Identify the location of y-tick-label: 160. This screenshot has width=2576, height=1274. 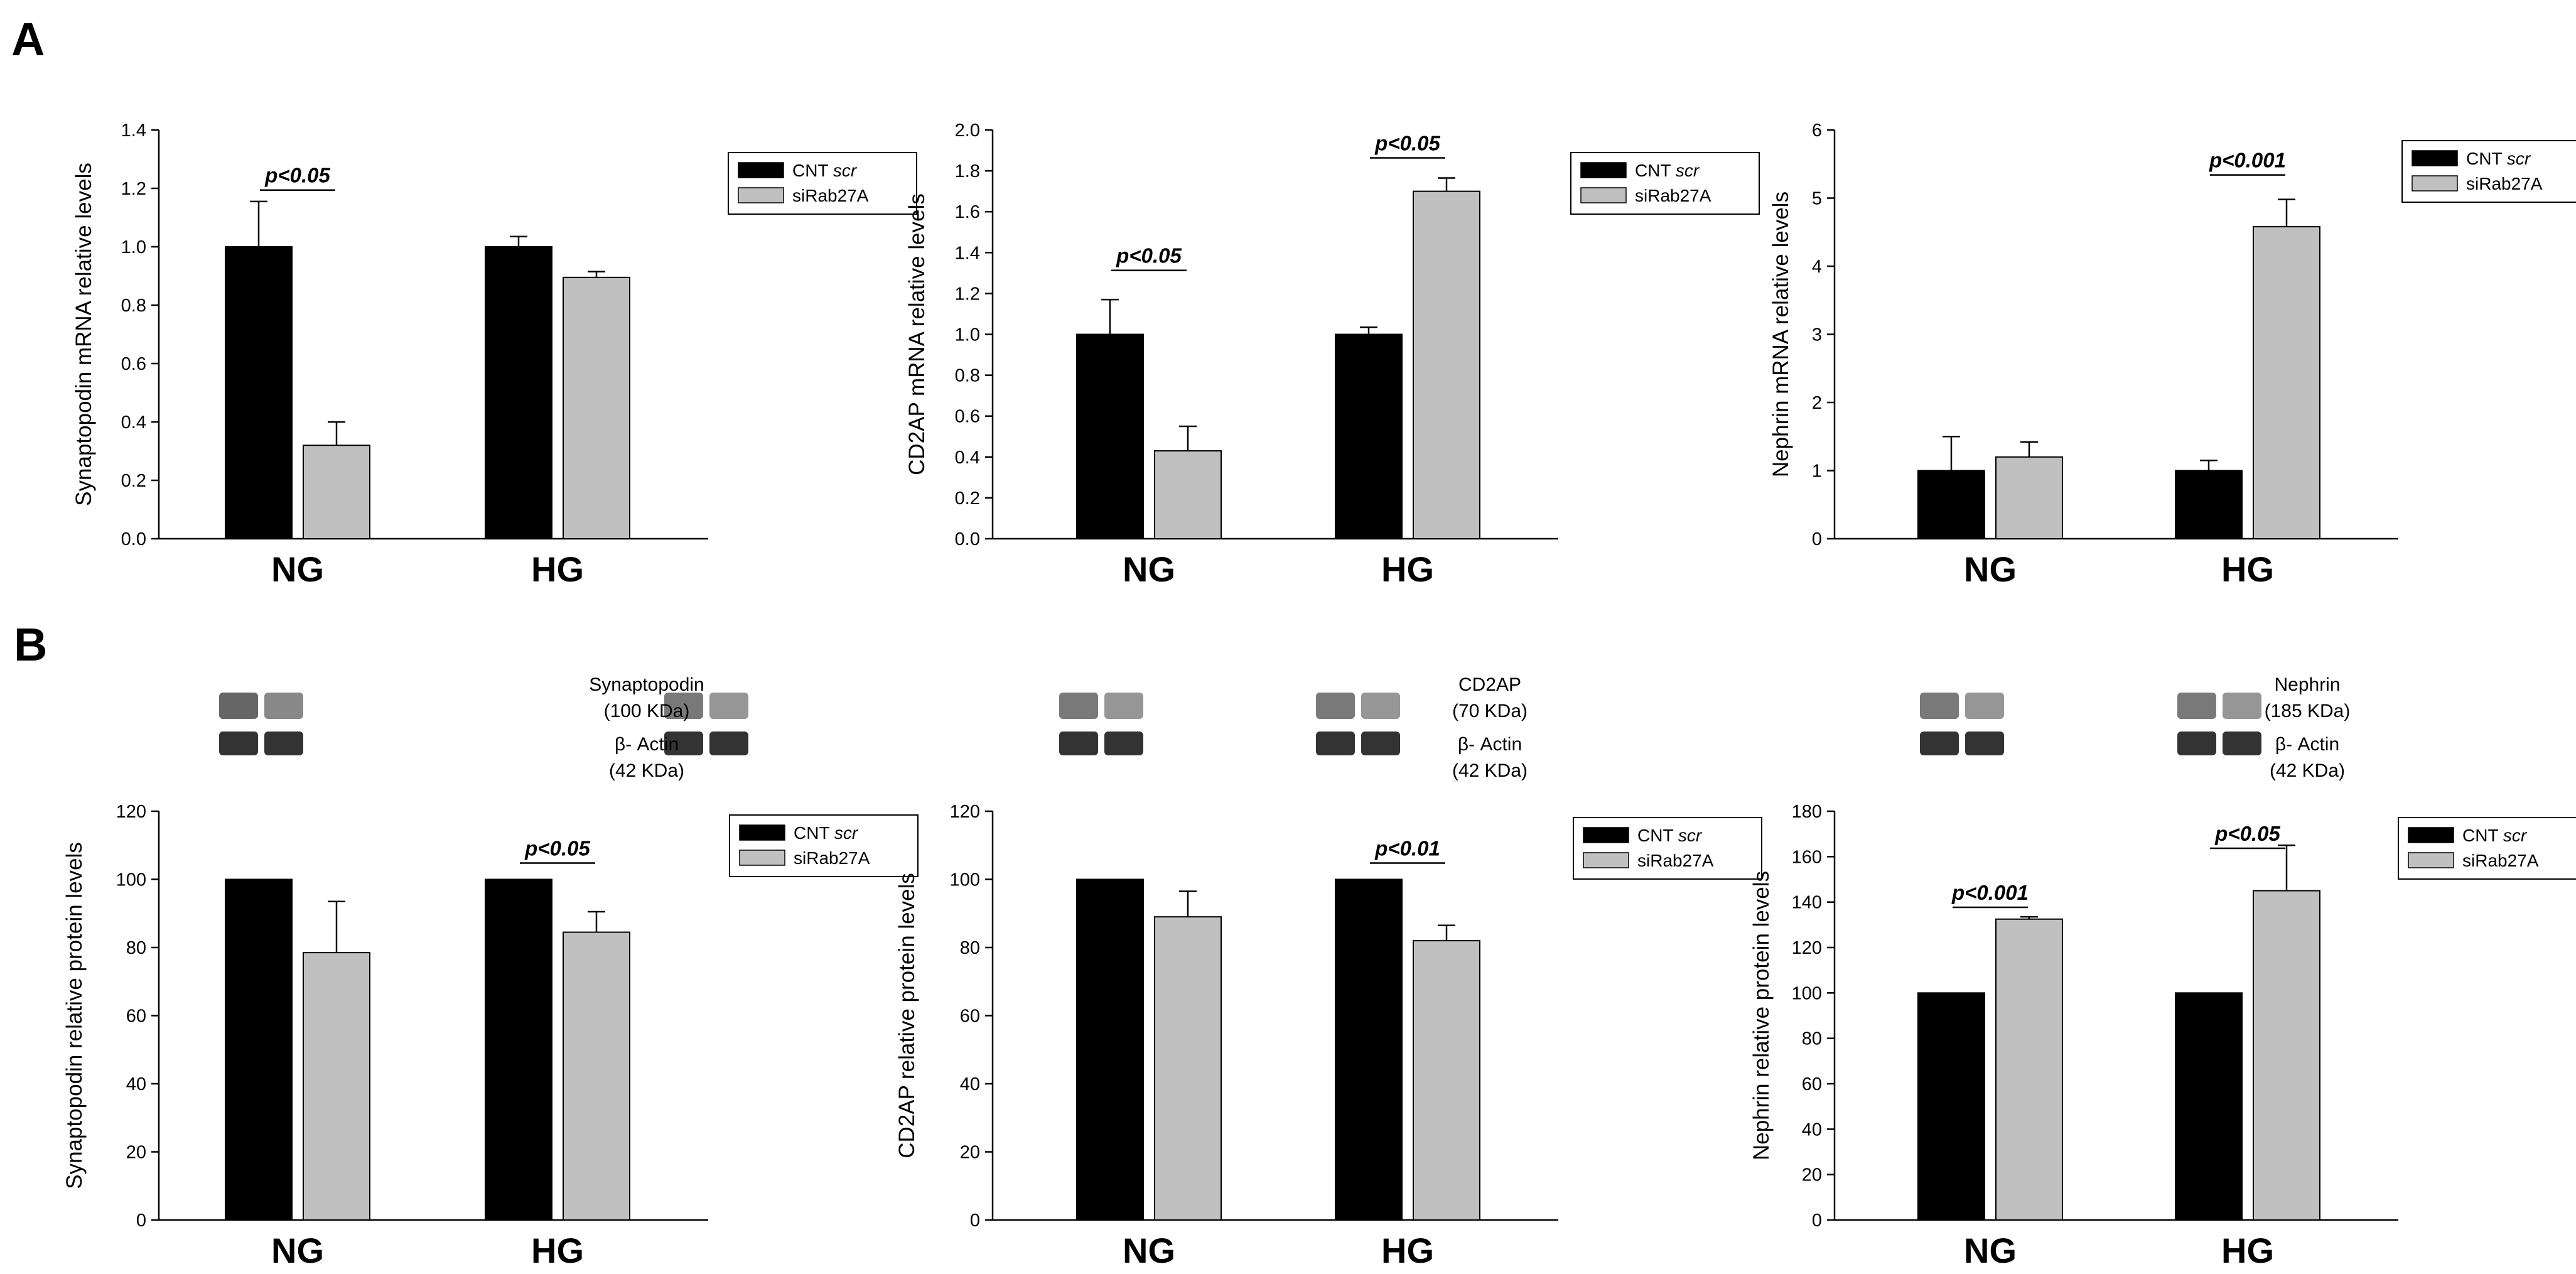
(1807, 857).